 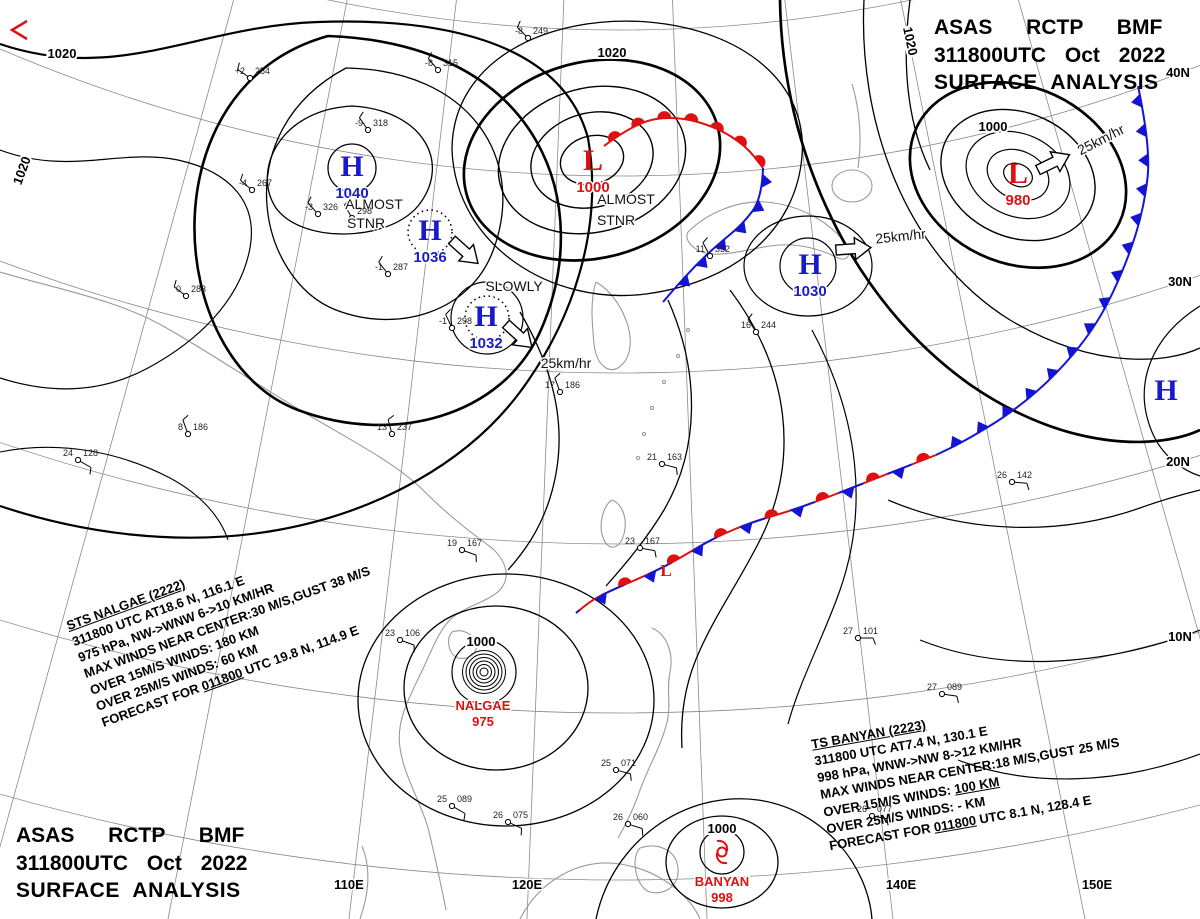 What do you see at coordinates (722, 881) in the screenshot?
I see `storm-name-label: BANYAN` at bounding box center [722, 881].